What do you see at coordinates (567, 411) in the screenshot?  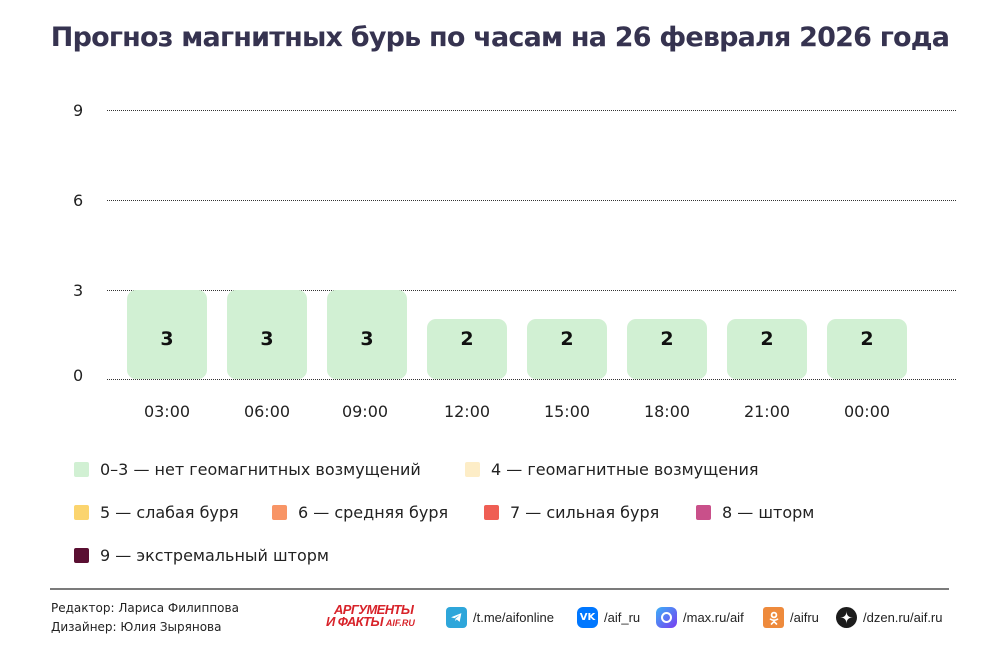 I see `x-tick: 15:00` at bounding box center [567, 411].